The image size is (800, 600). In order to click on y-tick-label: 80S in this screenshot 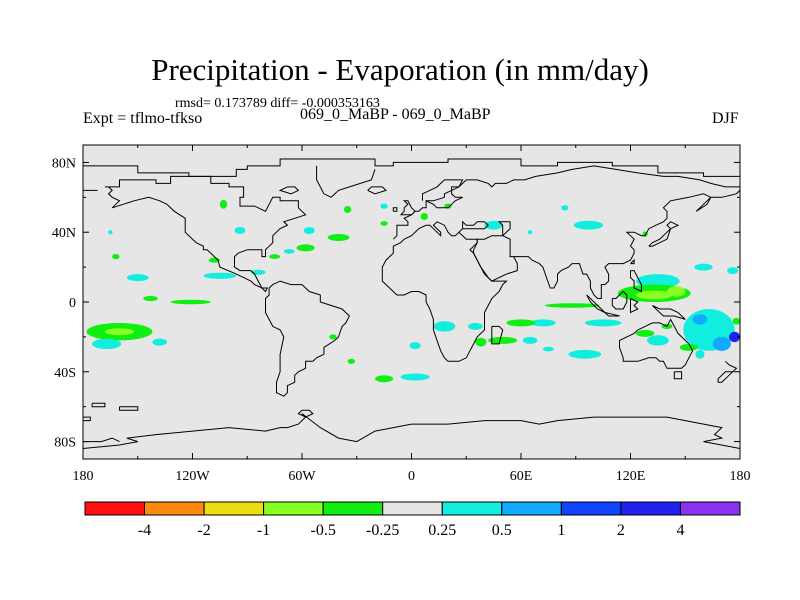, I will do `click(65, 443)`.